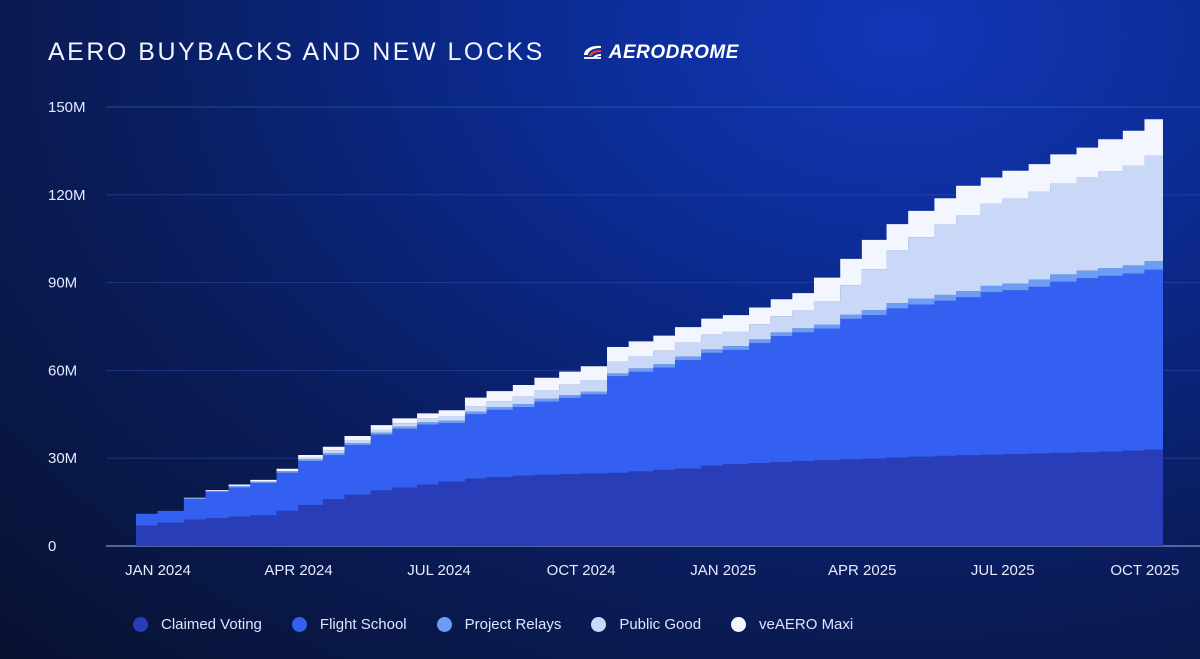 This screenshot has width=1200, height=659. Describe the element at coordinates (211, 624) in the screenshot. I see `legend-label: Claimed Voting` at that location.